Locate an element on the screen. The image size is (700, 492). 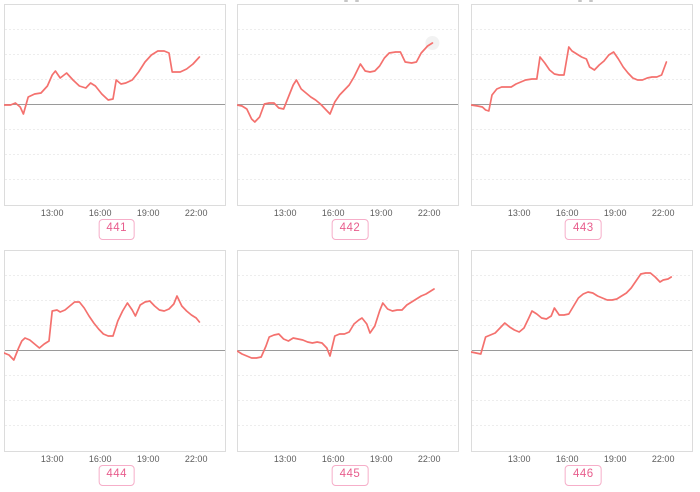
line-chart-445: 13:00 16:00 19:00 22:00 is located at coordinates (348, 358).